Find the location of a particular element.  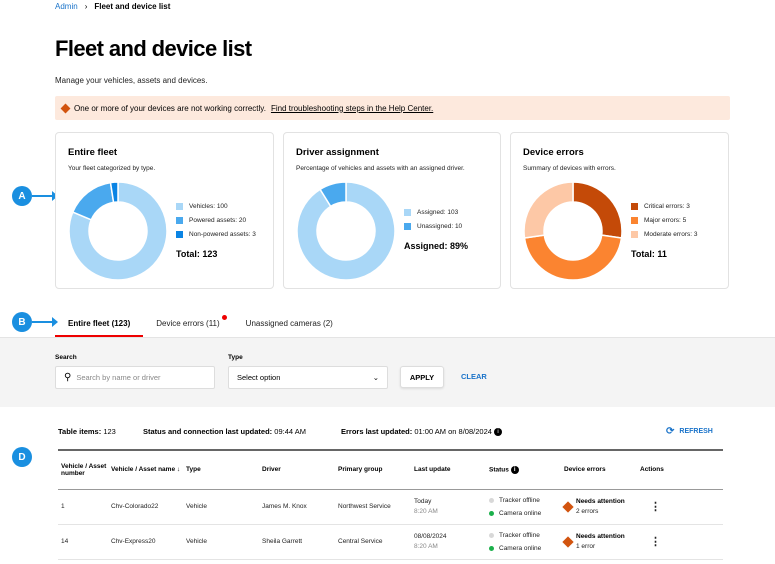

error-count: 1 error is located at coordinates (586, 546).